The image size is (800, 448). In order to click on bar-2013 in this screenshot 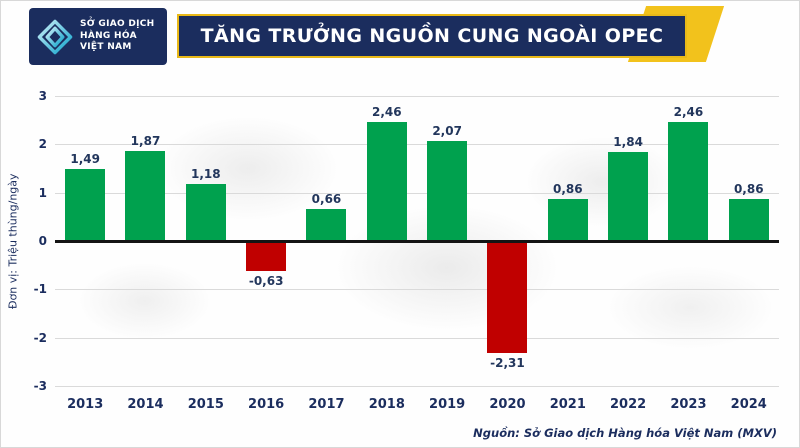, I will do `click(85, 204)`.